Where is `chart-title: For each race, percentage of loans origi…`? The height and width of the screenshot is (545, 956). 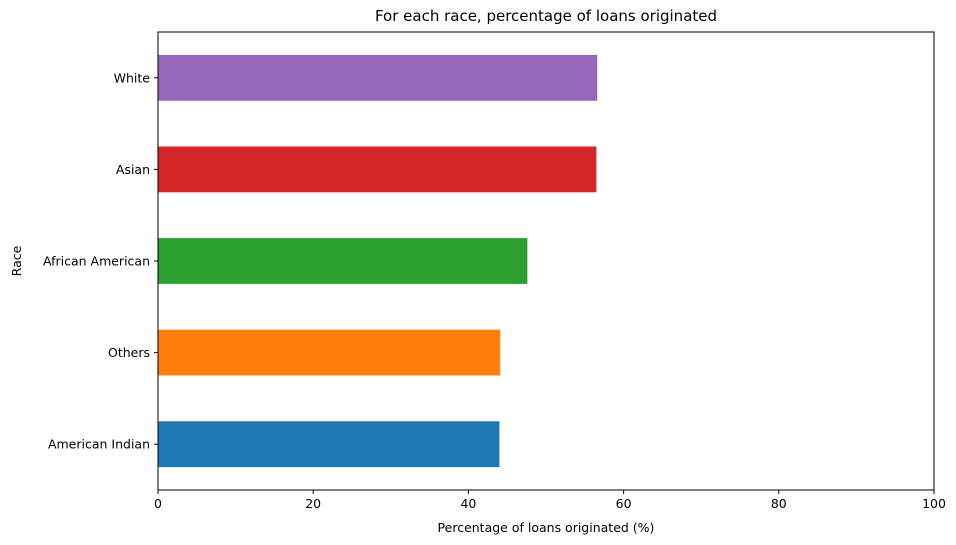 chart-title: For each race, percentage of loans origi… is located at coordinates (546, 16).